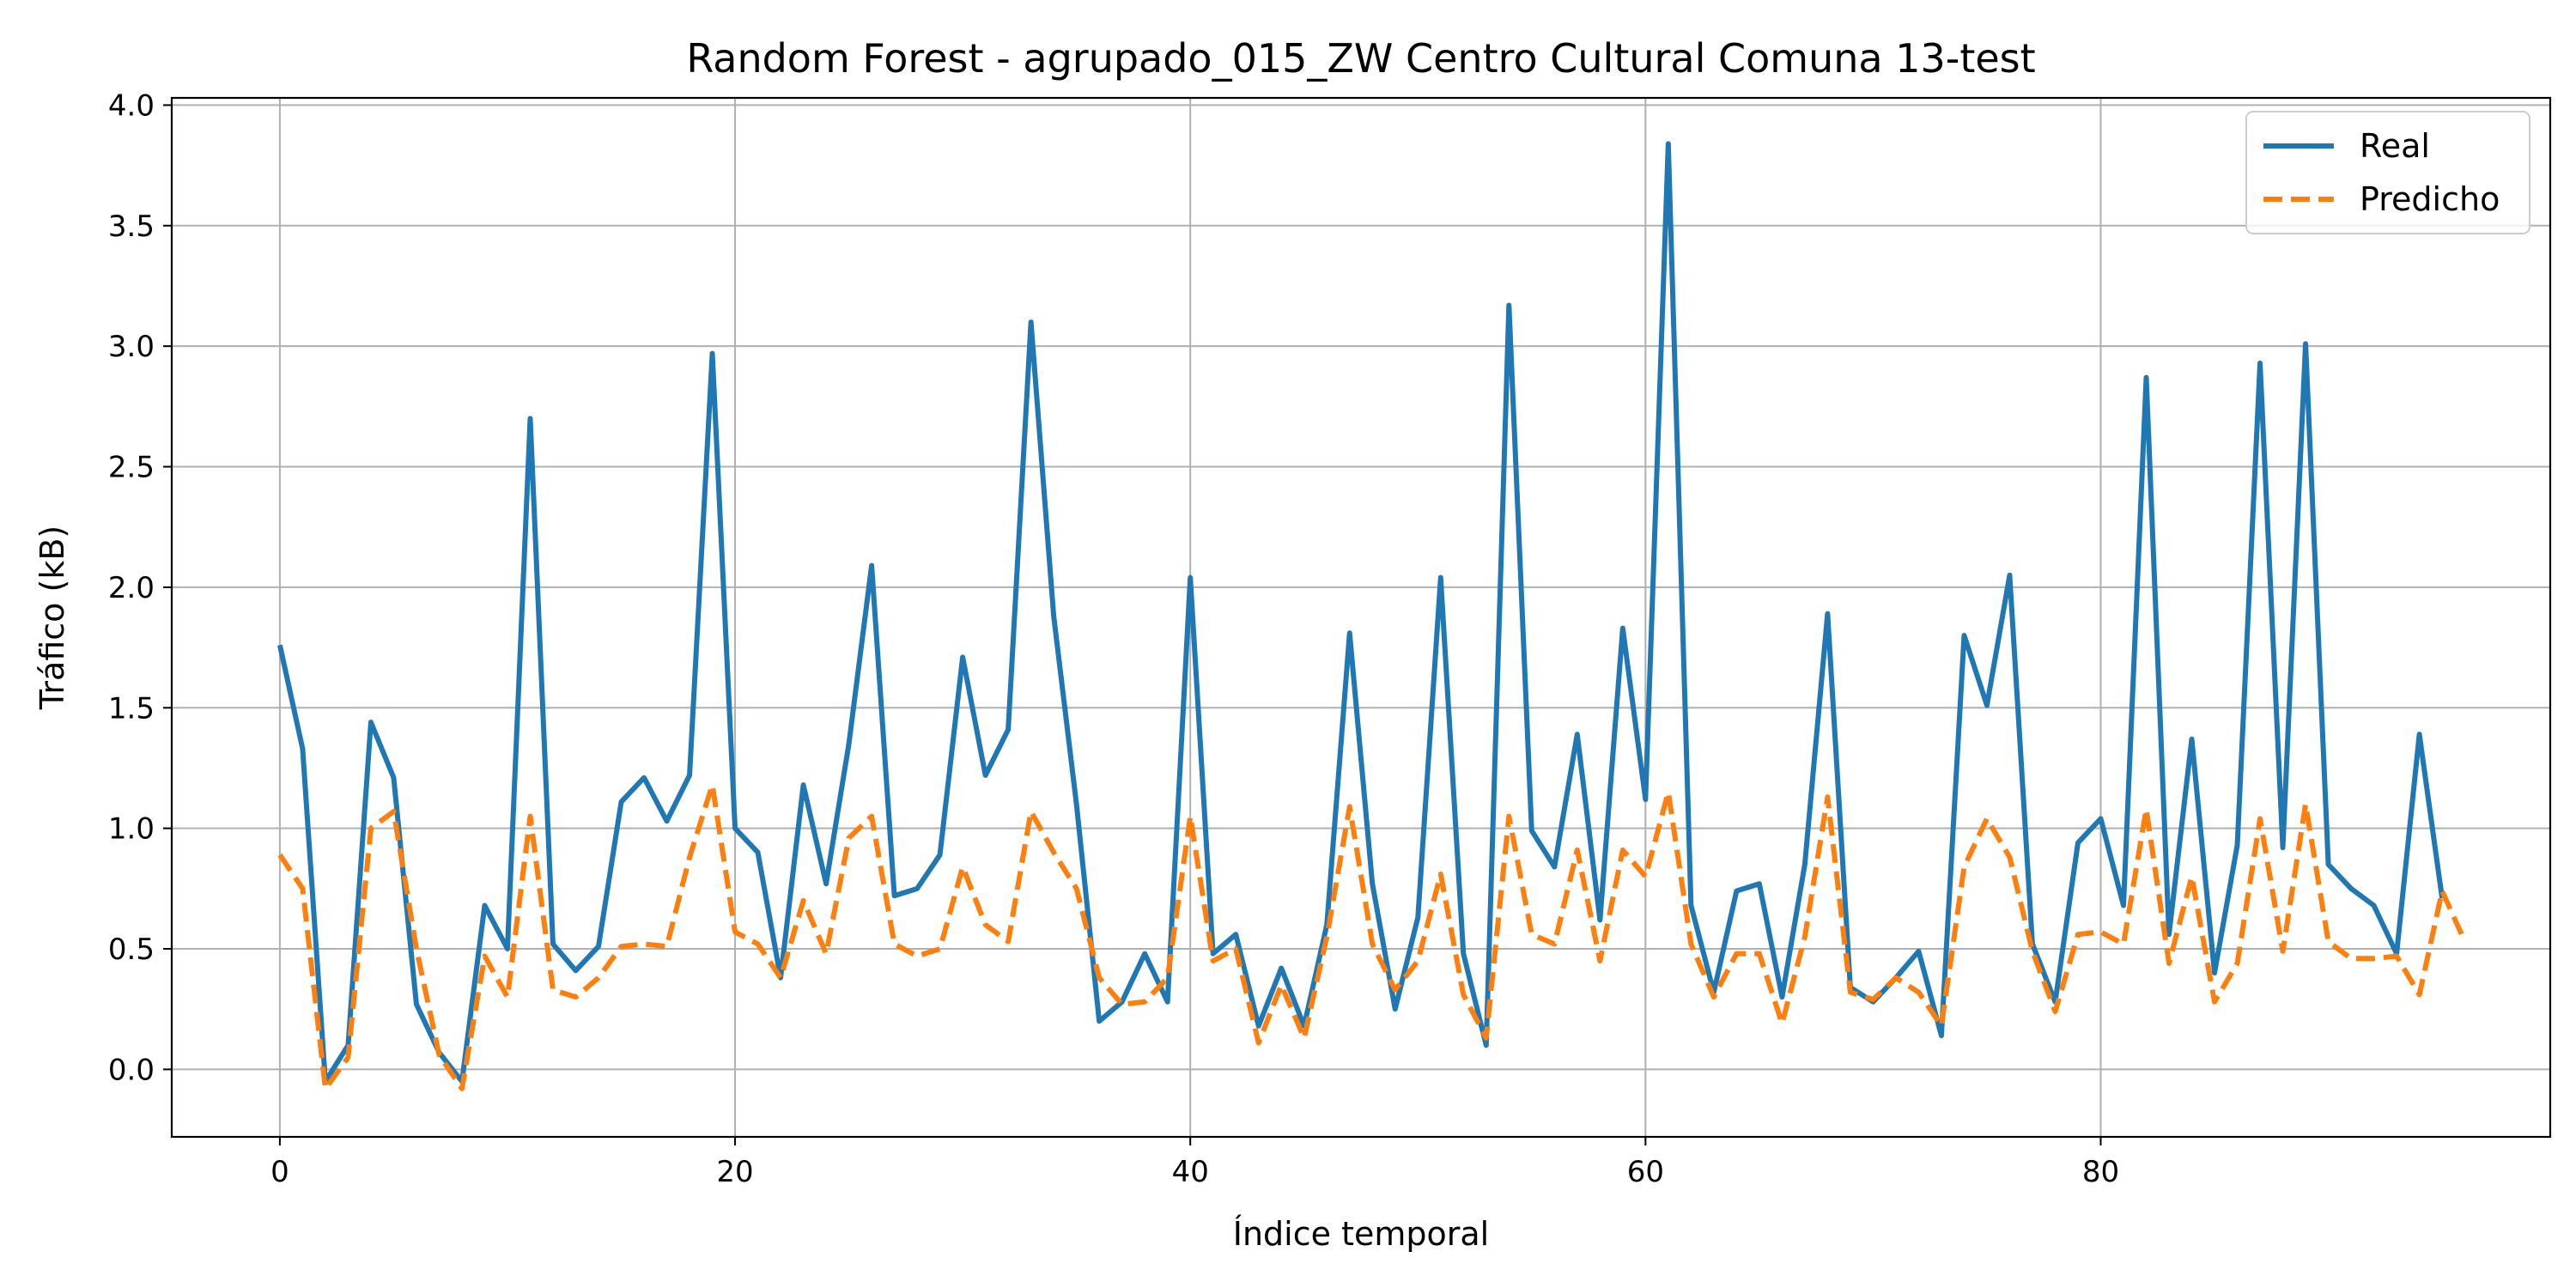  What do you see at coordinates (1645, 1172) in the screenshot?
I see `x-tick-label: 60` at bounding box center [1645, 1172].